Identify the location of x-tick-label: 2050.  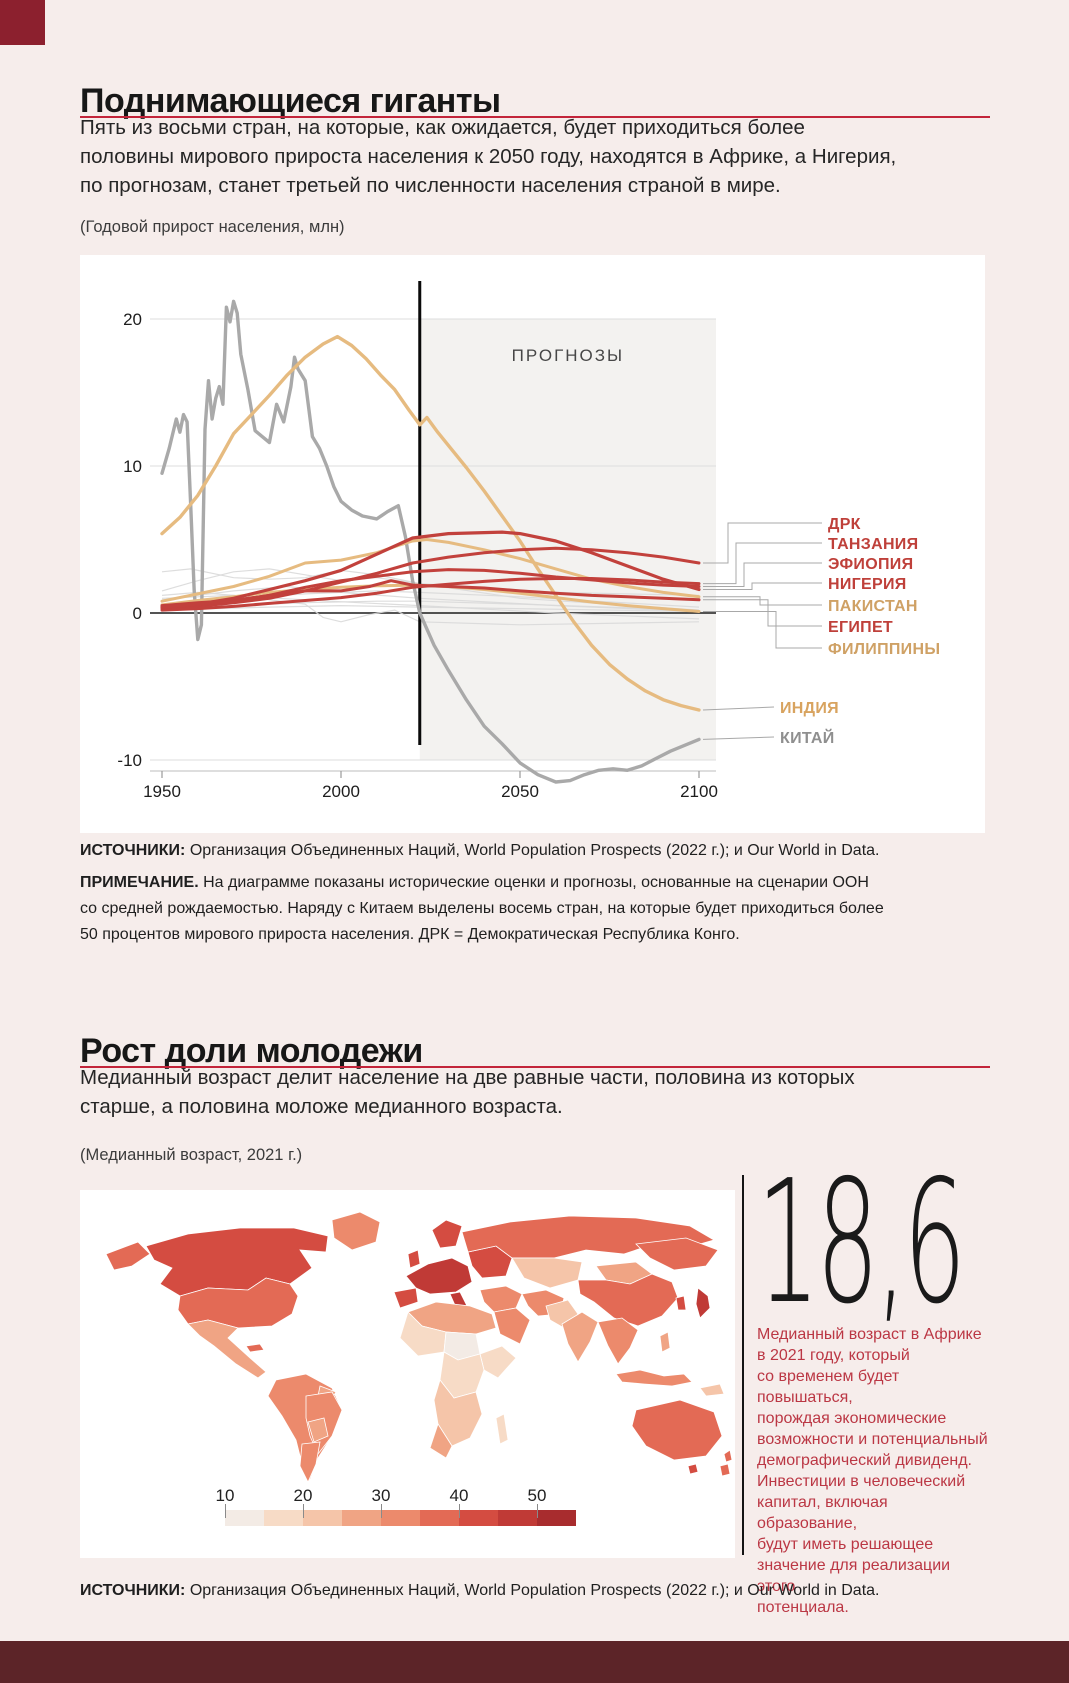
(520, 791).